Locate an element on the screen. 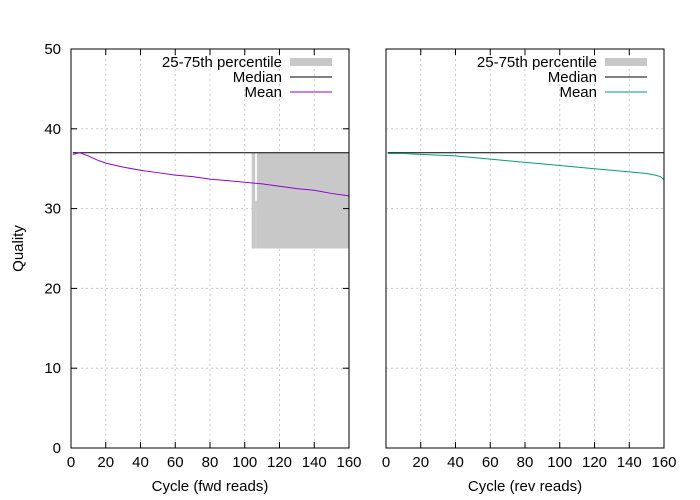 The width and height of the screenshot is (700, 500). y-tick-label: 10 is located at coordinates (52, 368).